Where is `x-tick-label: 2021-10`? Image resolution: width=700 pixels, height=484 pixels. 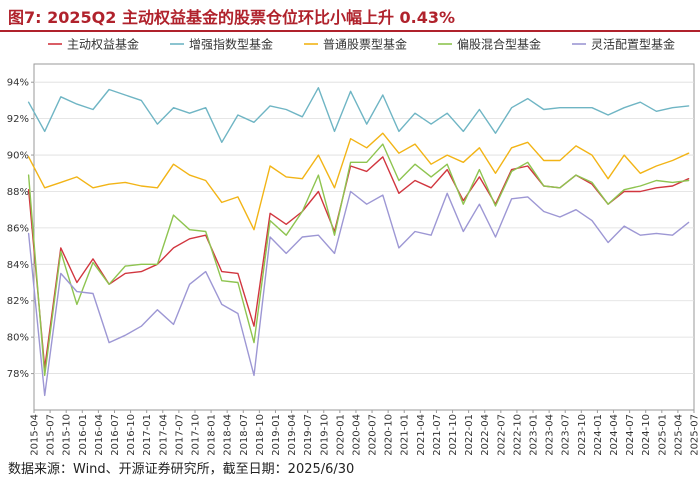
x-tick-label: 2021-10 is located at coordinates (453, 435).